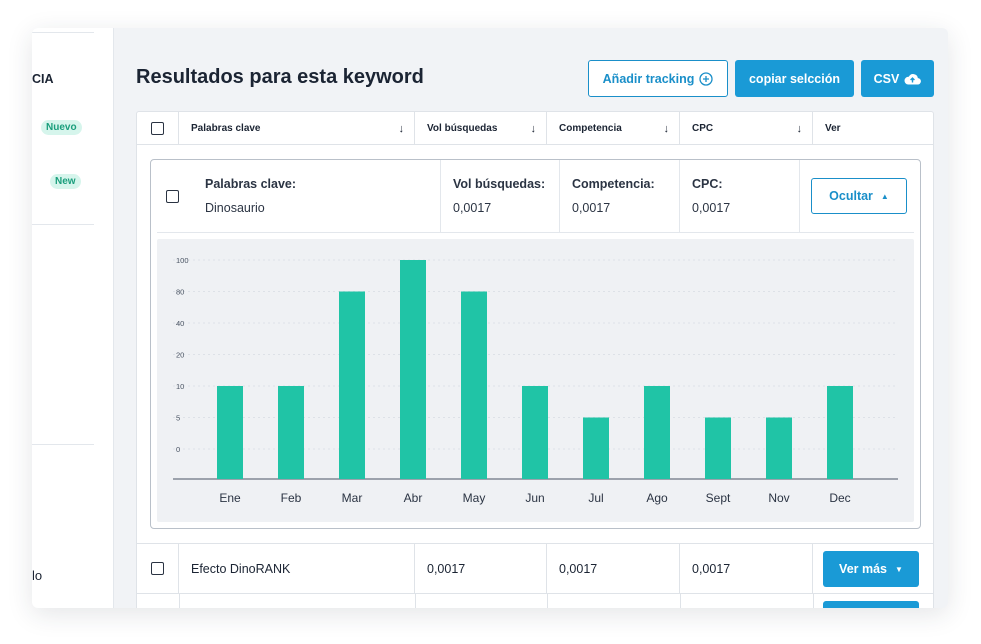  Describe the element at coordinates (899, 569) in the screenshot. I see `caret-down-icon: ▼` at that location.